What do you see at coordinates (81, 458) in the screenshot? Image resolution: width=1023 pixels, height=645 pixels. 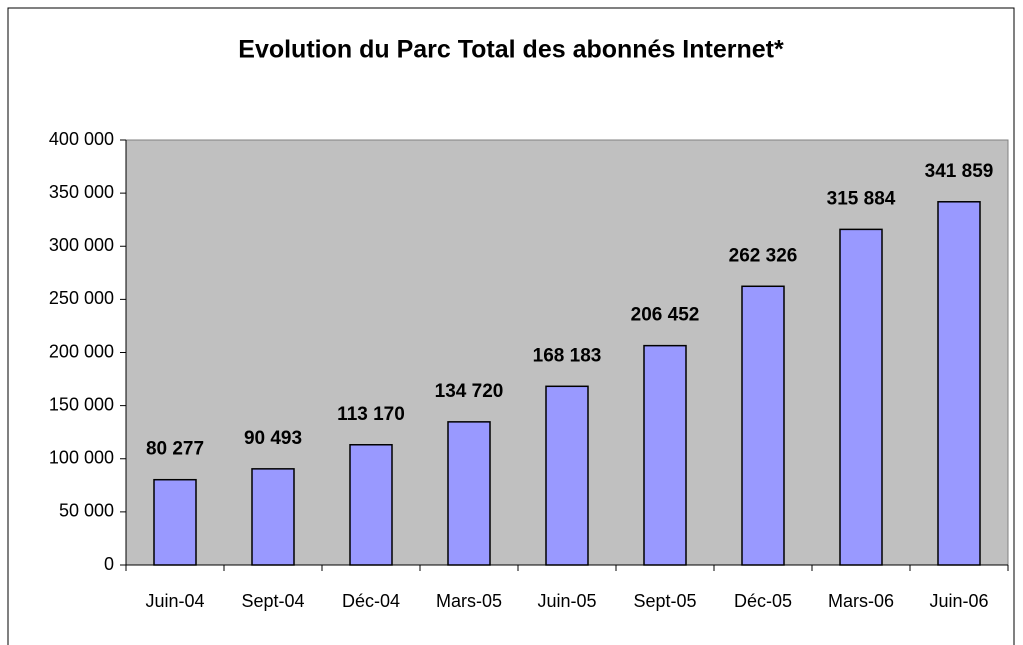 I see `y-tick-label: 100 000` at bounding box center [81, 458].